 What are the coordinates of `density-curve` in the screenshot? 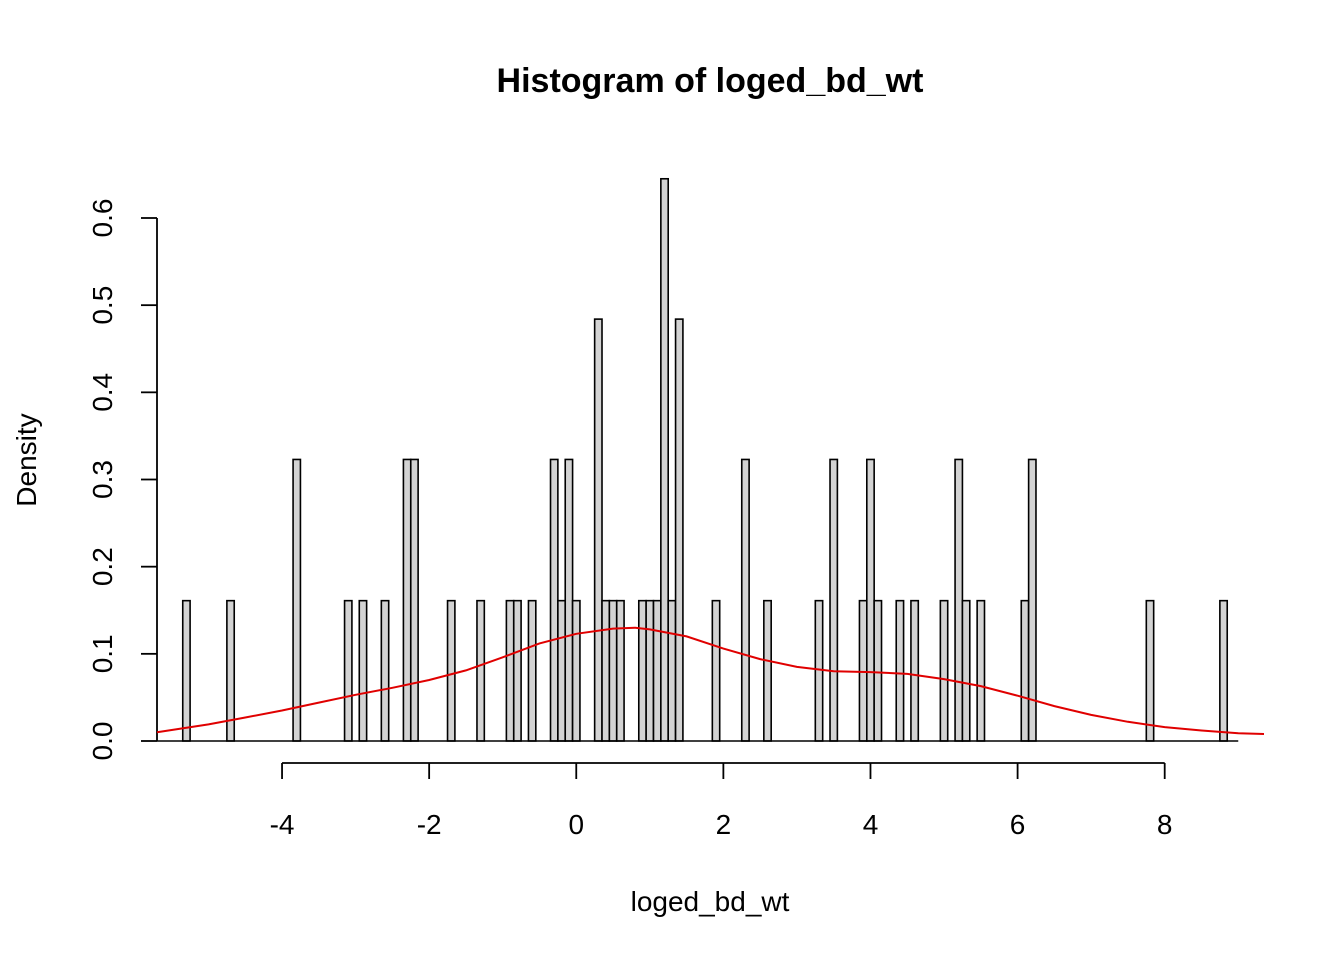 It's located at (710, 681).